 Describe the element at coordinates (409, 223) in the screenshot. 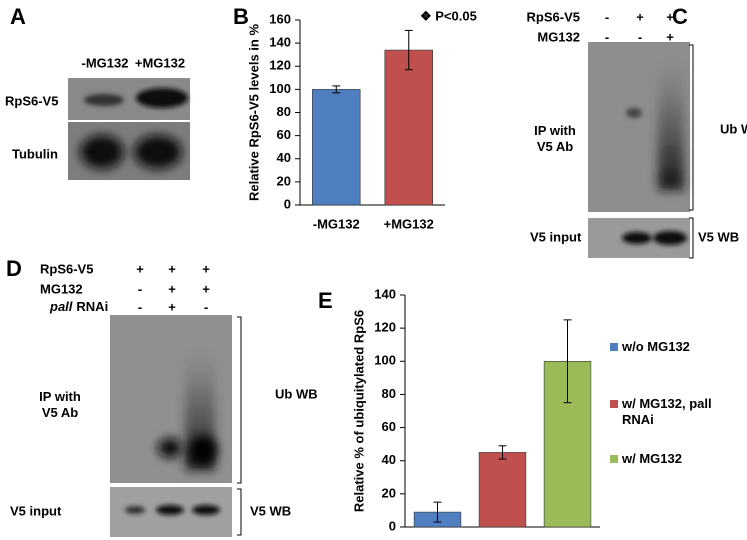

I see `x-tick-label: +MG132` at that location.